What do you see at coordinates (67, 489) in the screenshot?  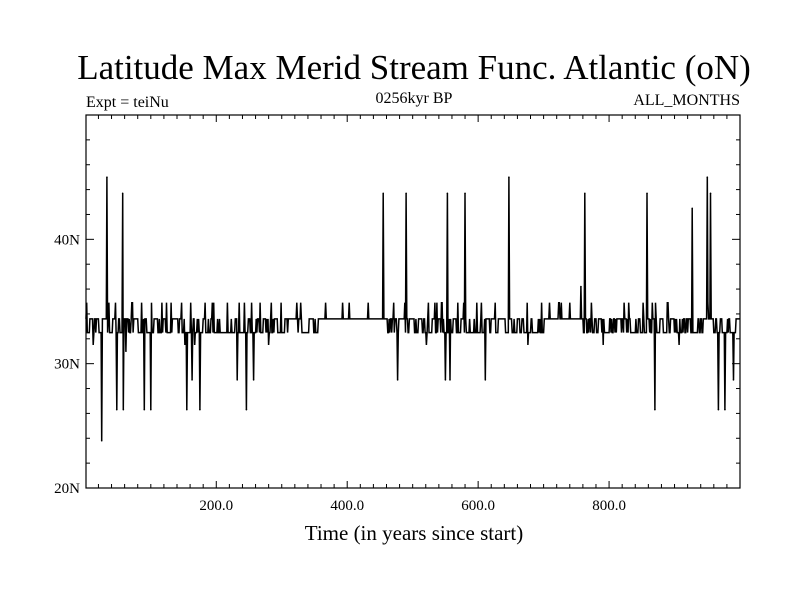 I see `y-tick-label: 20N` at bounding box center [67, 489].